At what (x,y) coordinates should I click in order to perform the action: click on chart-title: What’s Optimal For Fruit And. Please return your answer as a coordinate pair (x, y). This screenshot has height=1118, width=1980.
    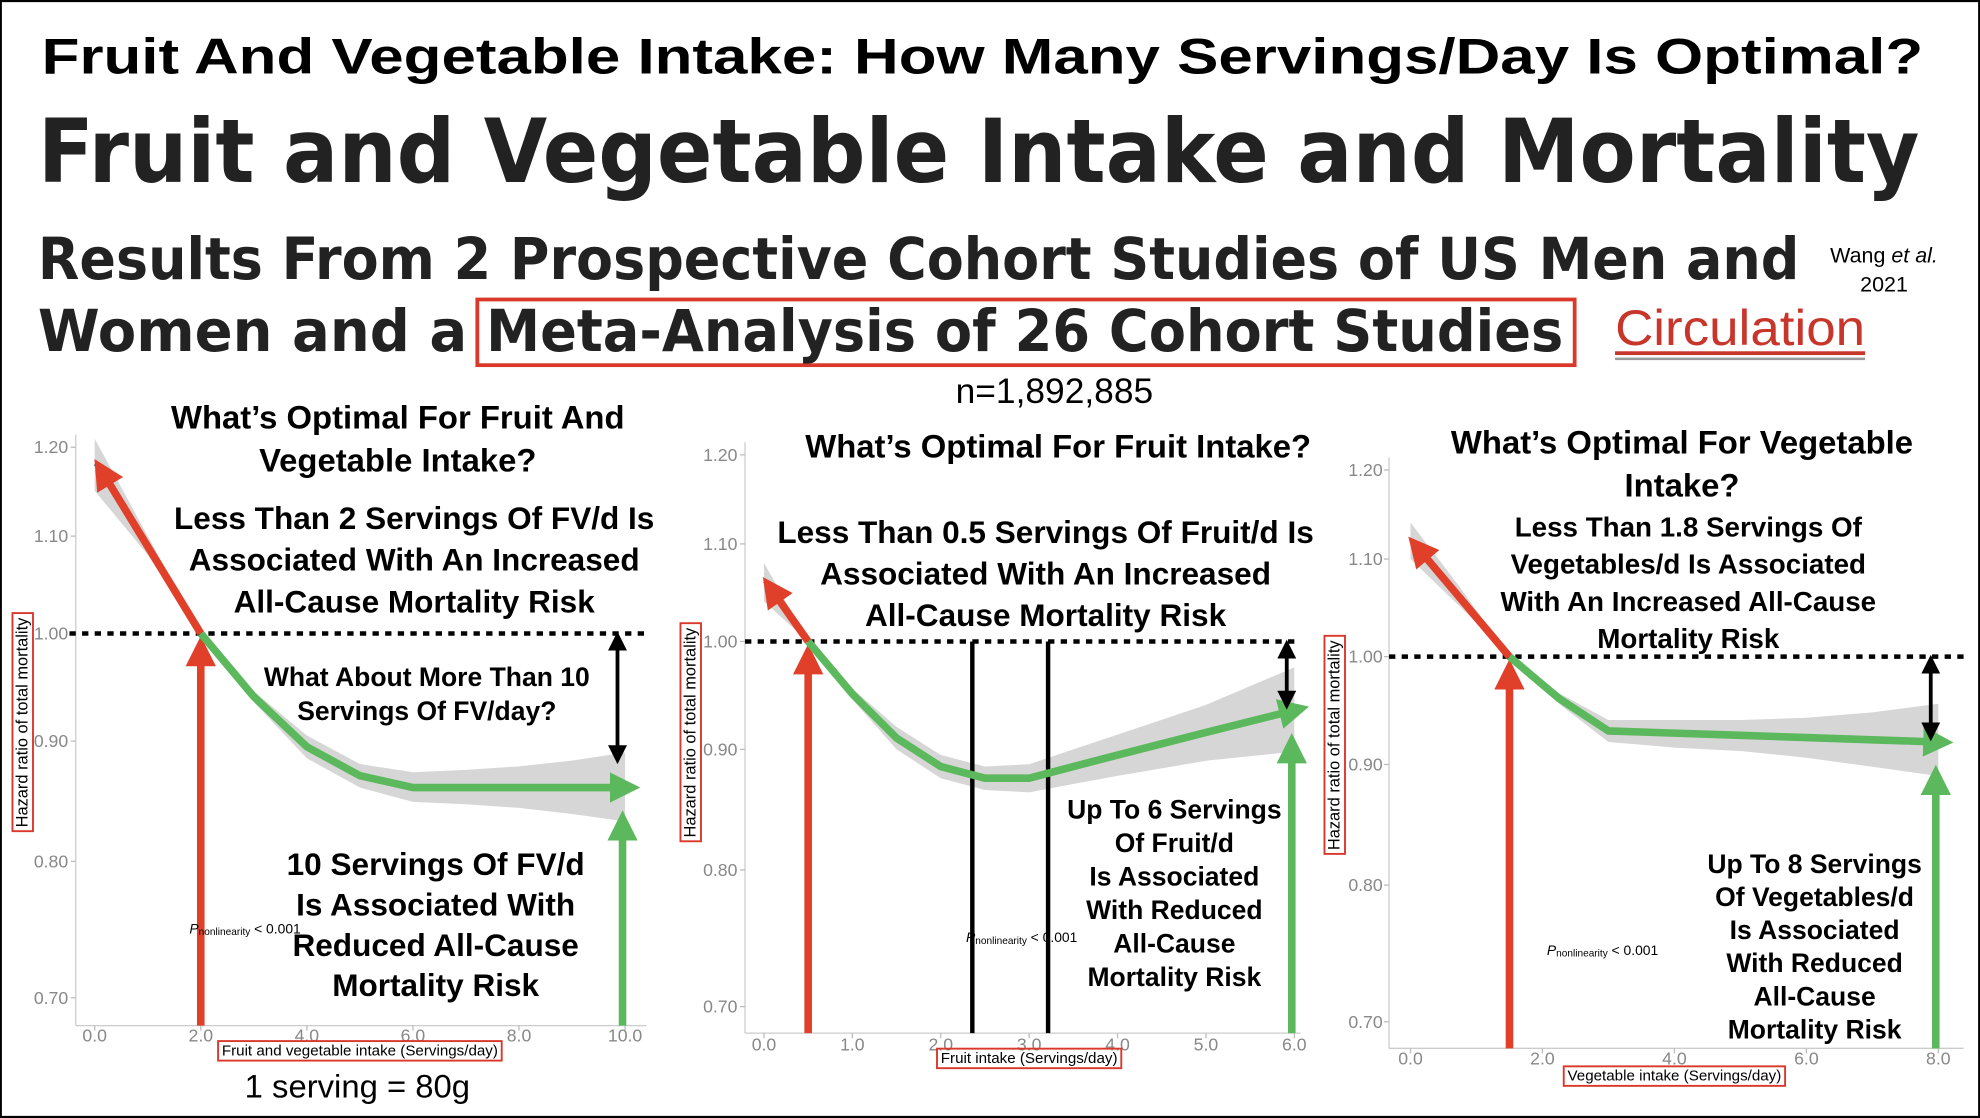
    Looking at the image, I should click on (398, 416).